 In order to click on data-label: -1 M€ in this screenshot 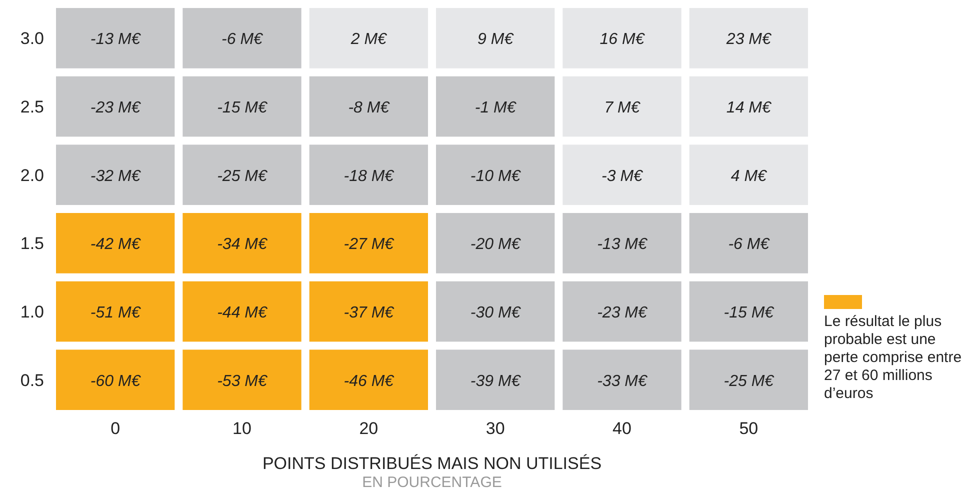, I will do `click(495, 108)`.